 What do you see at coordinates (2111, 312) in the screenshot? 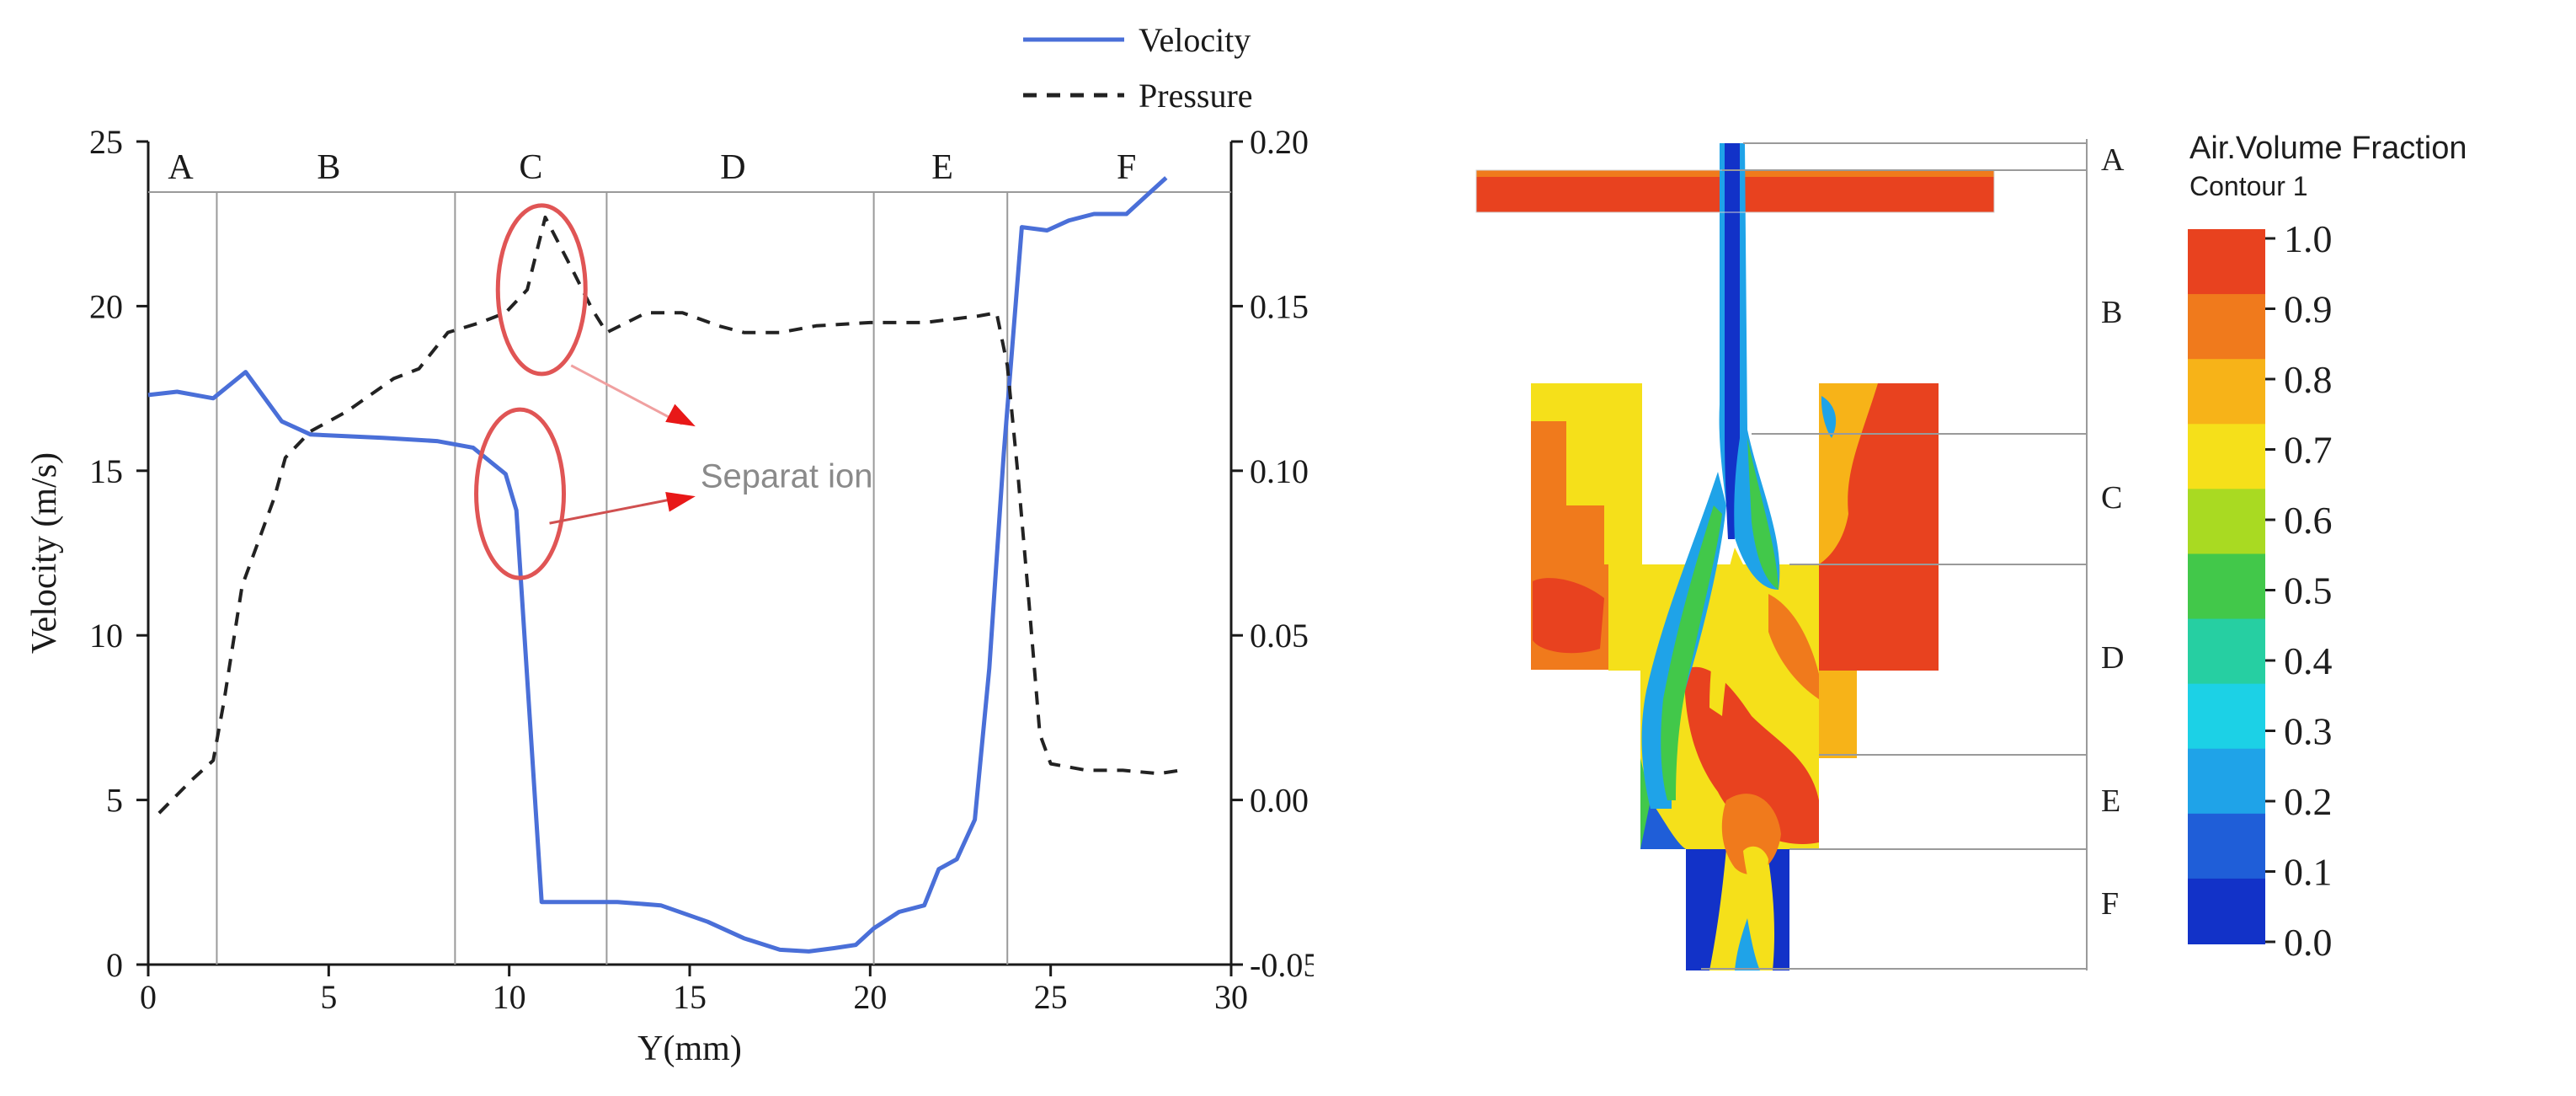
I see `contour-section-label-b: B` at bounding box center [2111, 312].